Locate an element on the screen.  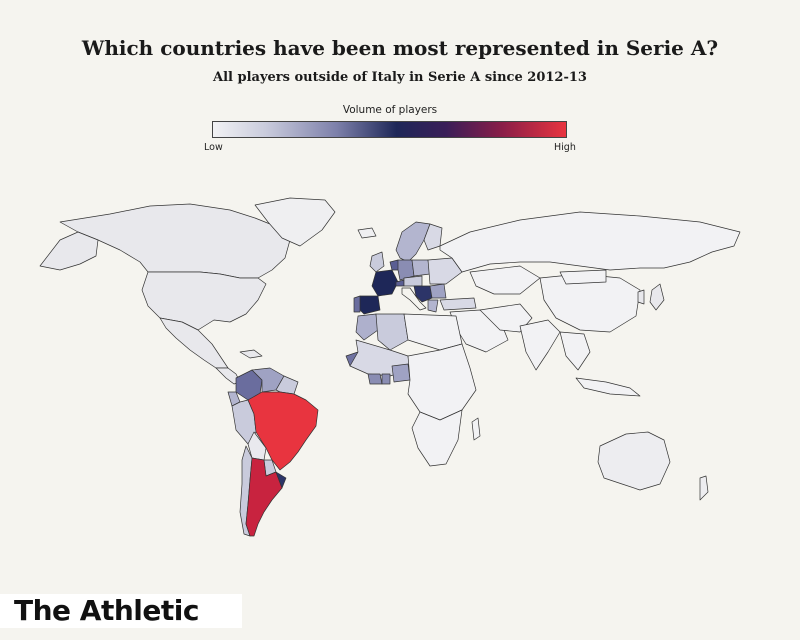
country-uruguay is located at coordinates (281, 480).